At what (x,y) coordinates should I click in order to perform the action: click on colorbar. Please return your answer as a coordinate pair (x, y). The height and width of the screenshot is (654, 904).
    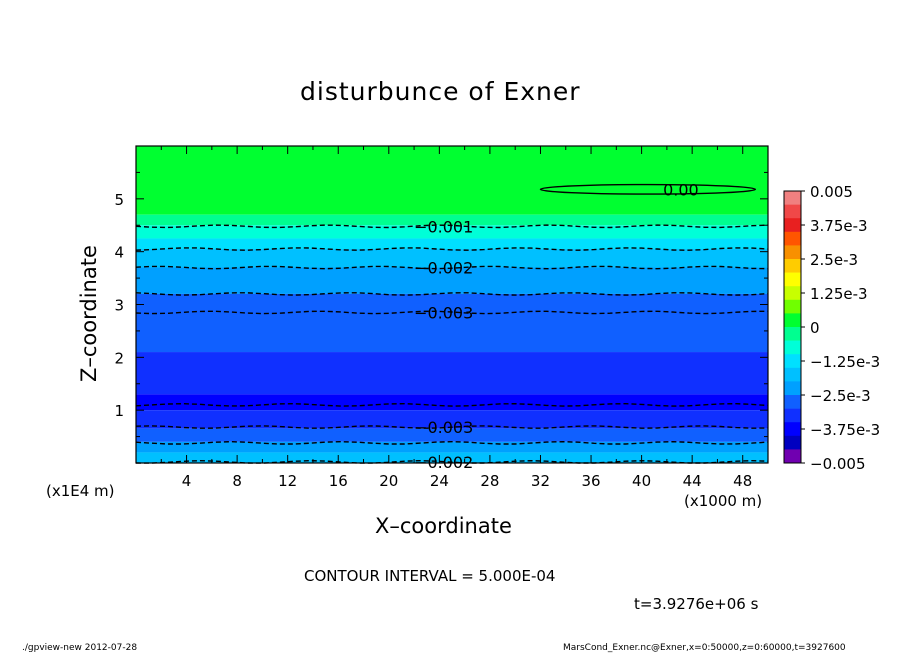
    Looking at the image, I should click on (794, 327).